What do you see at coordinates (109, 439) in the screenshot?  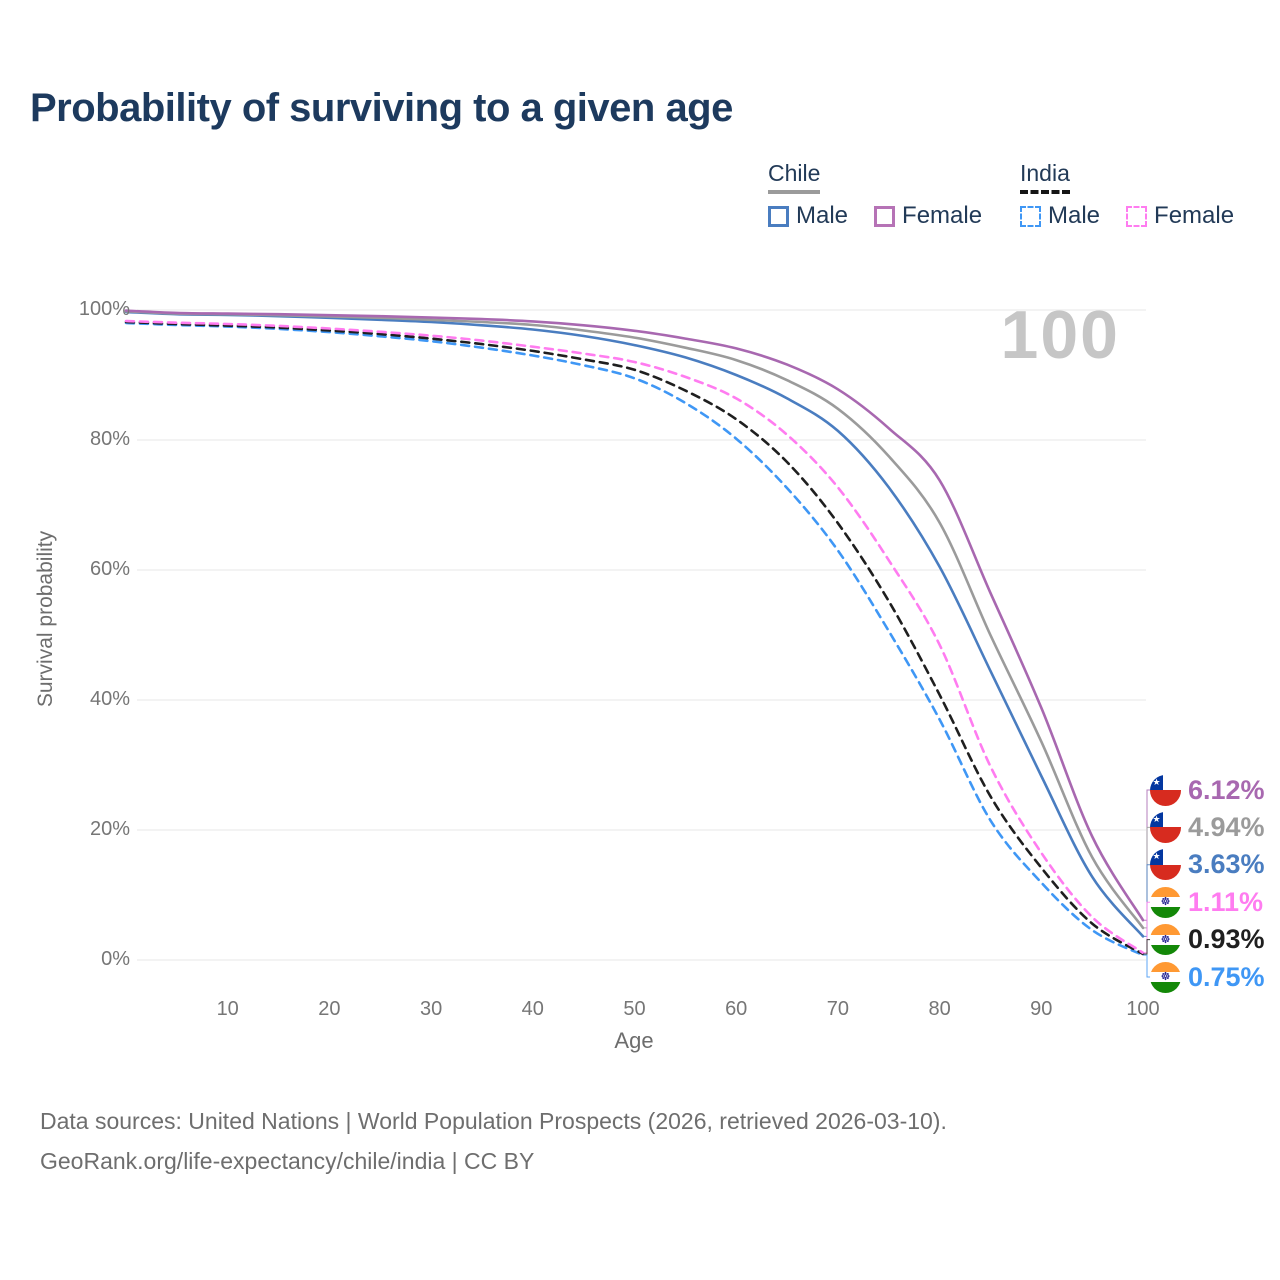 I see `y-tick-label: 80%` at bounding box center [109, 439].